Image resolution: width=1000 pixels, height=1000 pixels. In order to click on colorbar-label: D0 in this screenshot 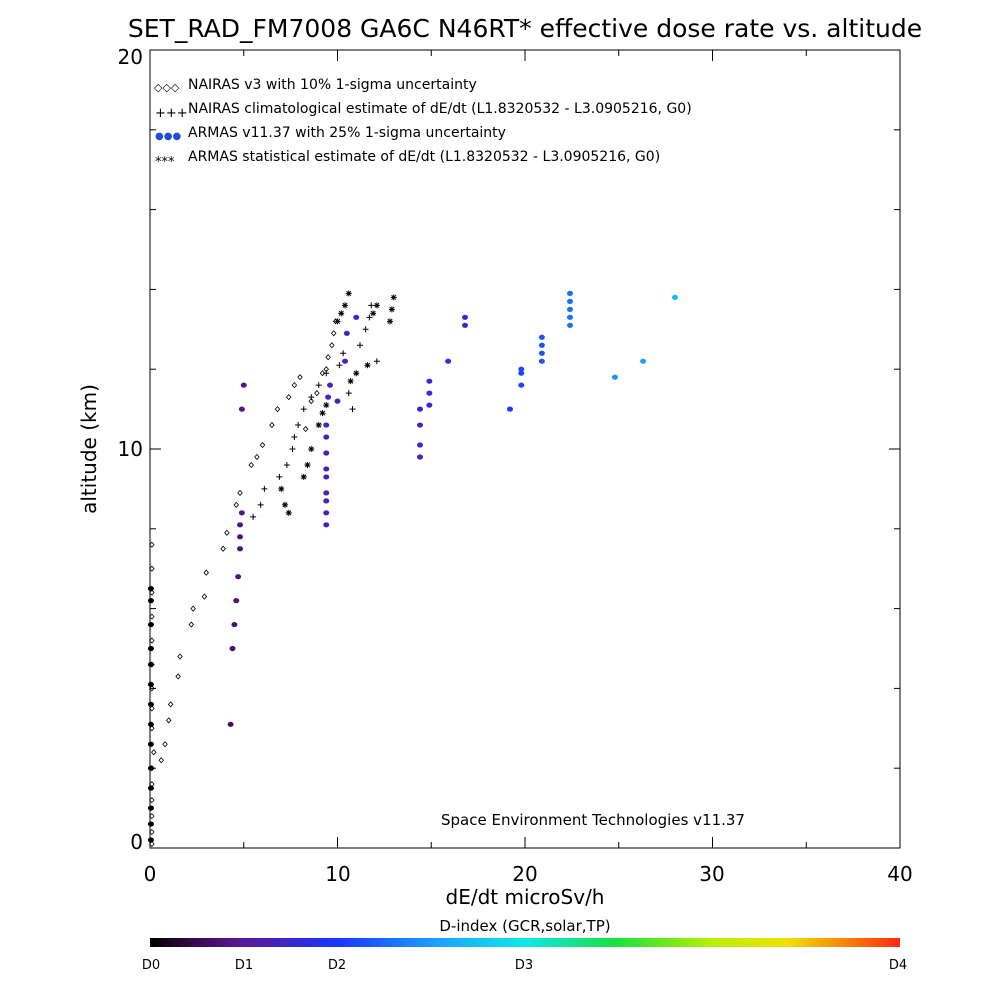, I will do `click(151, 965)`.